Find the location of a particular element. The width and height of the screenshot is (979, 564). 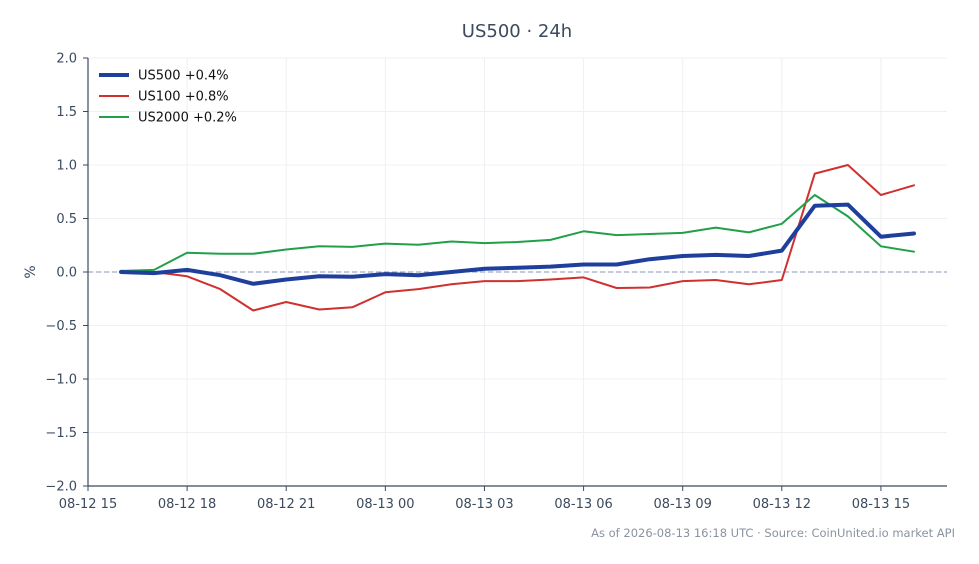

x-tick-label: 08-13 06 is located at coordinates (583, 504).